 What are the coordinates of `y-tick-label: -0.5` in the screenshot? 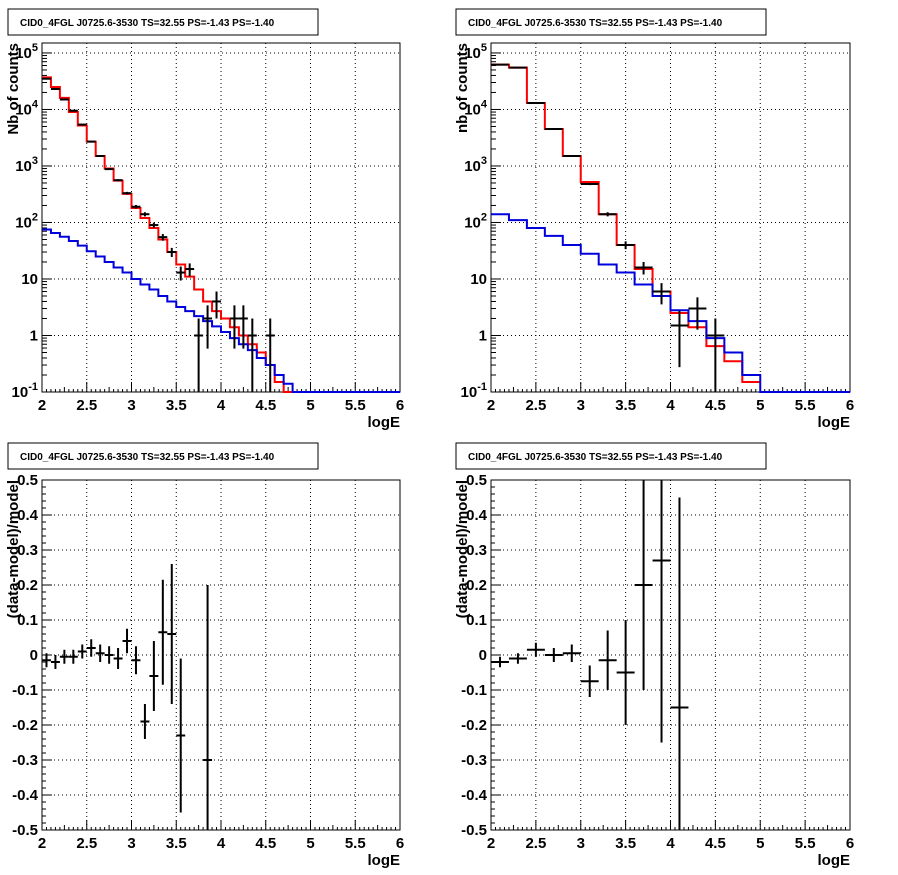 It's located at (474, 830).